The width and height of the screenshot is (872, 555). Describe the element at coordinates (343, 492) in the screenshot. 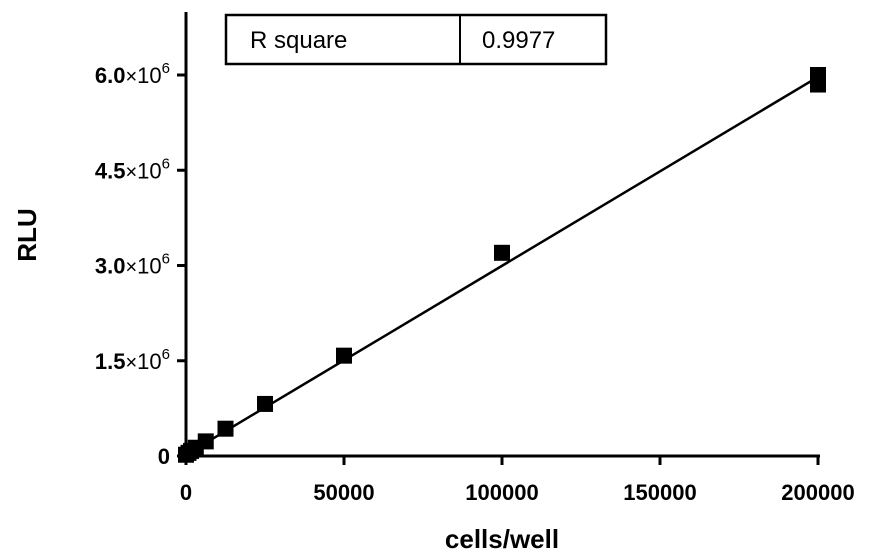

I see `x-tick-label: 50000` at that location.